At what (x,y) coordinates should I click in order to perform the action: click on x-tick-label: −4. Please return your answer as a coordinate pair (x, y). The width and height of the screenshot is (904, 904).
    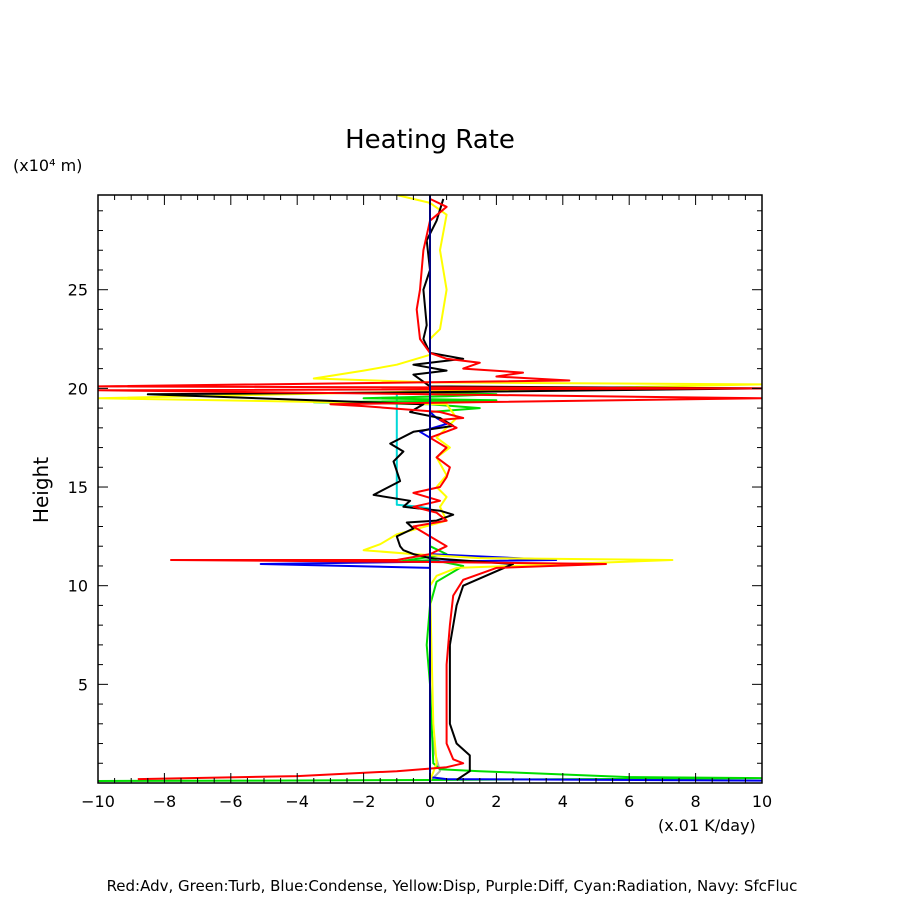
    Looking at the image, I should click on (297, 801).